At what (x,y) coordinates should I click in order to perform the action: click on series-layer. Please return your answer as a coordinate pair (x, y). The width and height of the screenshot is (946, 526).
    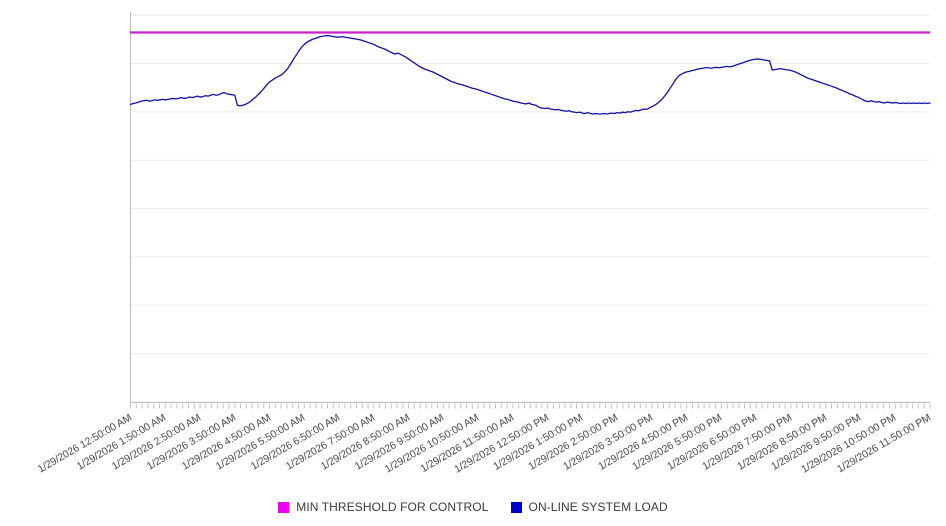
    Looking at the image, I should click on (530, 73).